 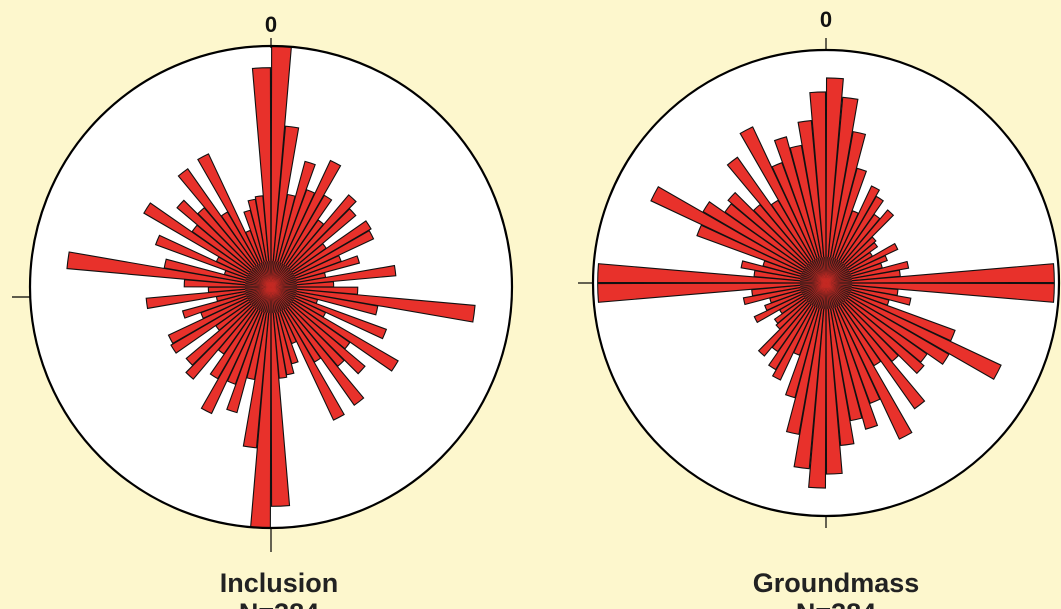 I want to click on petal-inclusion-140deg, so click(x=317, y=346).